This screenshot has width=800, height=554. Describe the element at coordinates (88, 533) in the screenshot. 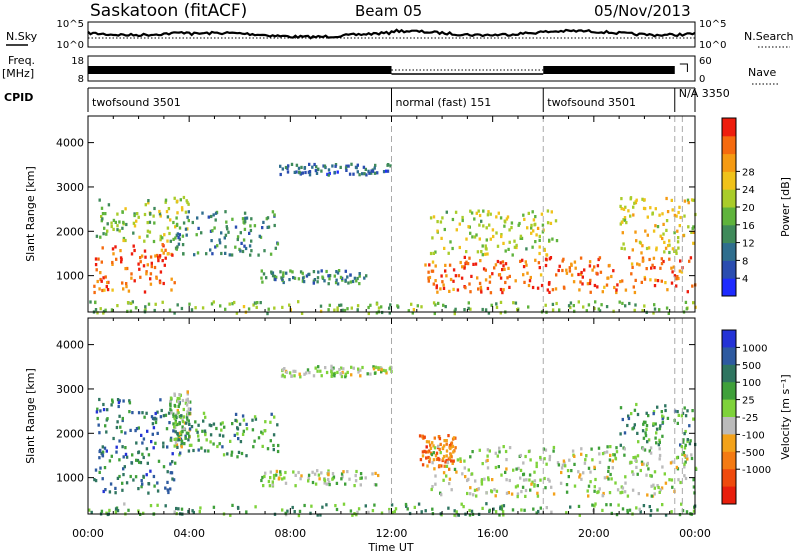

I see `x-tick-label: 00:00` at that location.